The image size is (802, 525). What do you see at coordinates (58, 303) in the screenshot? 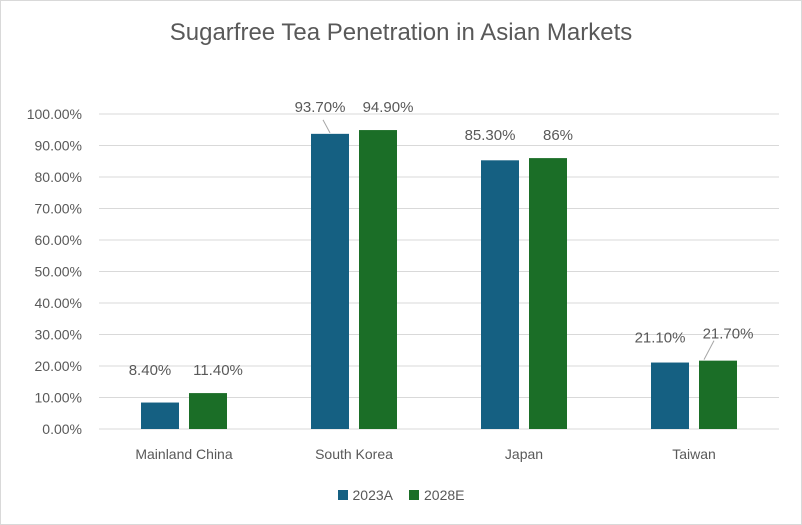
I see `y-tick-label: 40.00%` at bounding box center [58, 303].